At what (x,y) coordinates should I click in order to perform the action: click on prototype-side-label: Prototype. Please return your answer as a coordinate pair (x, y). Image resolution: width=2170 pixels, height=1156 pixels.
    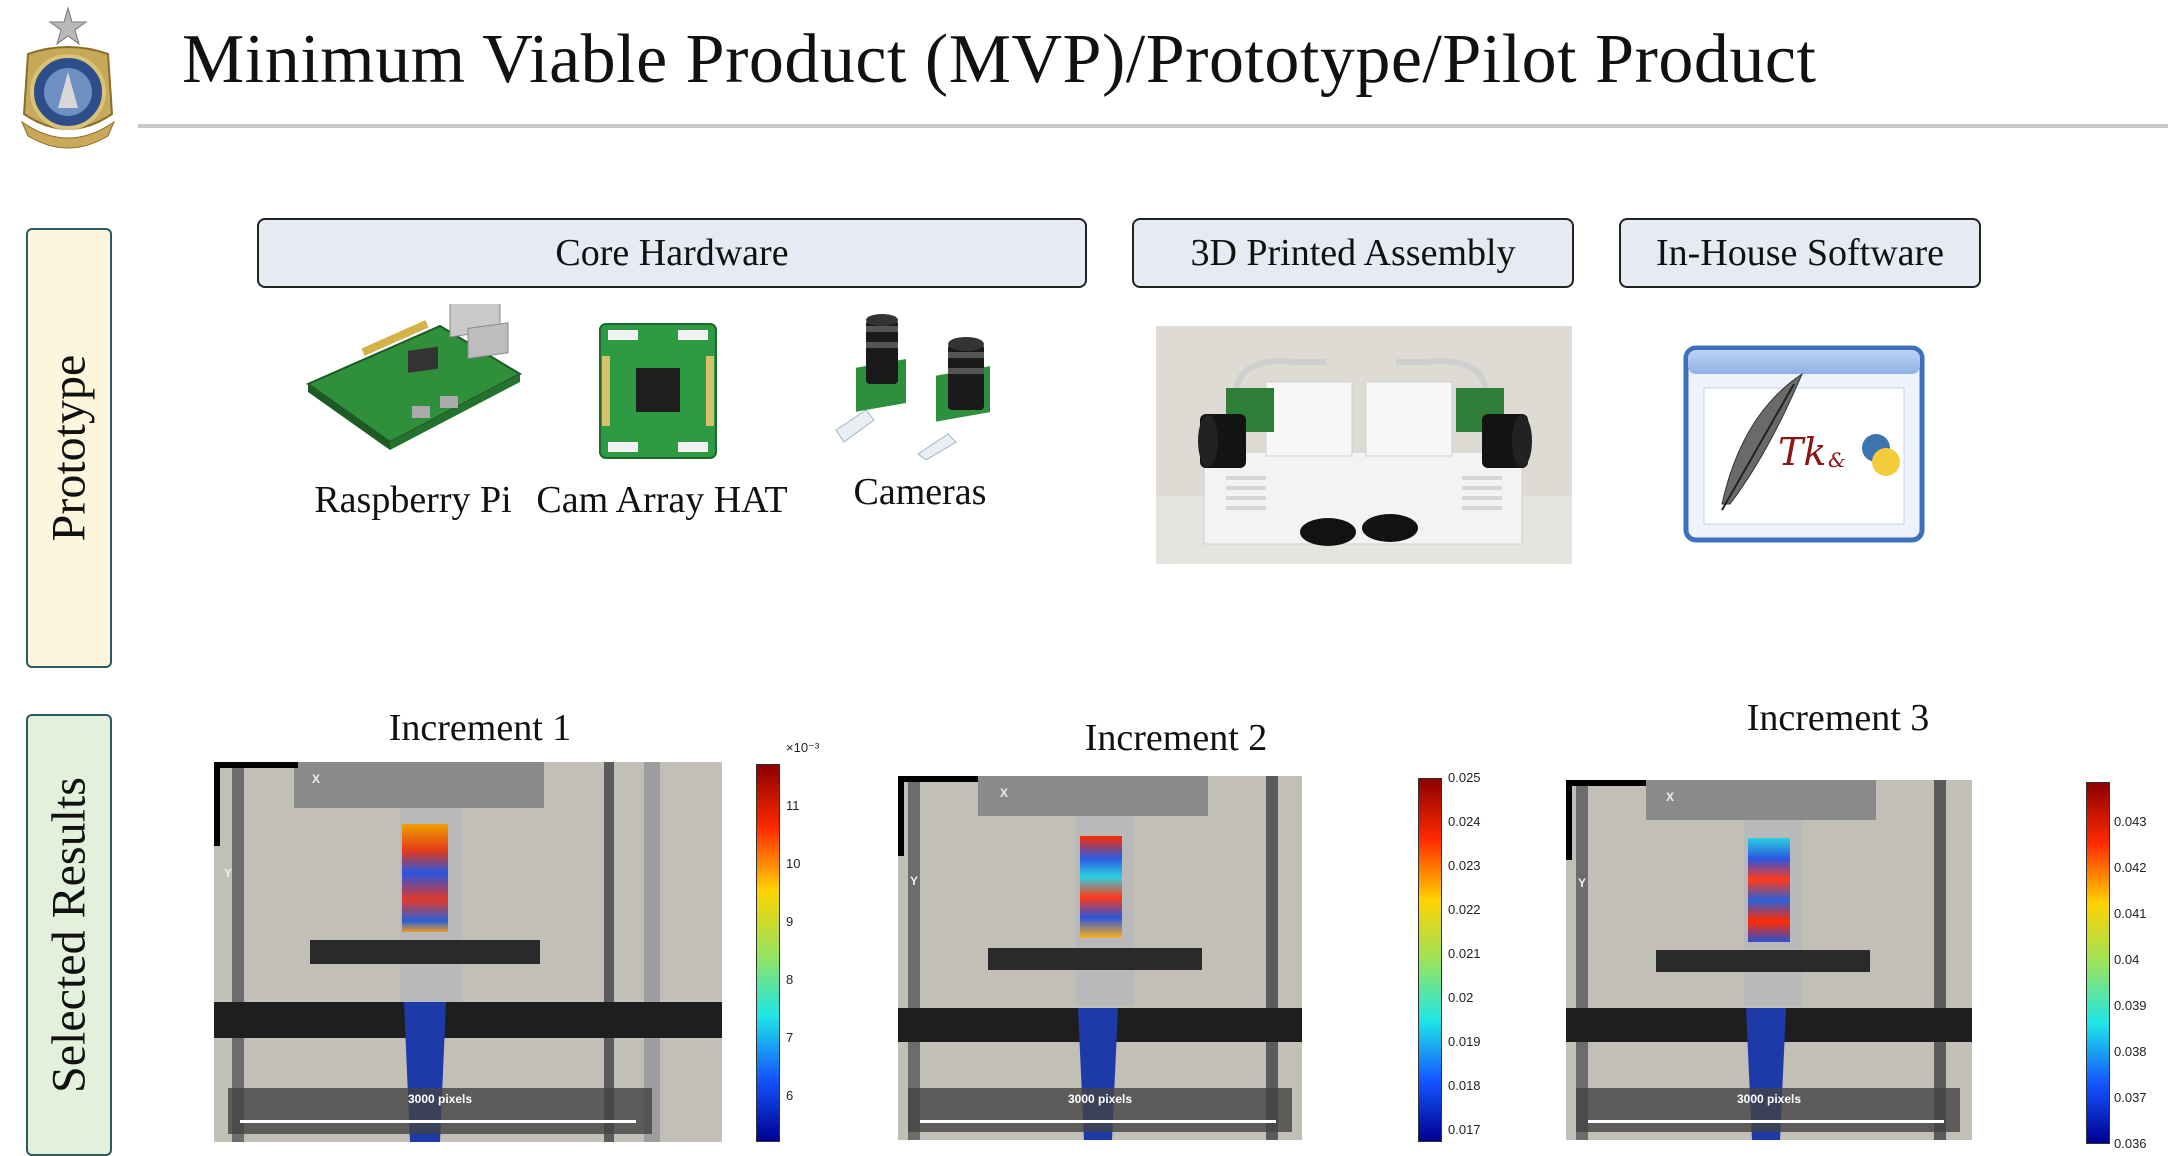
    Looking at the image, I should click on (69, 448).